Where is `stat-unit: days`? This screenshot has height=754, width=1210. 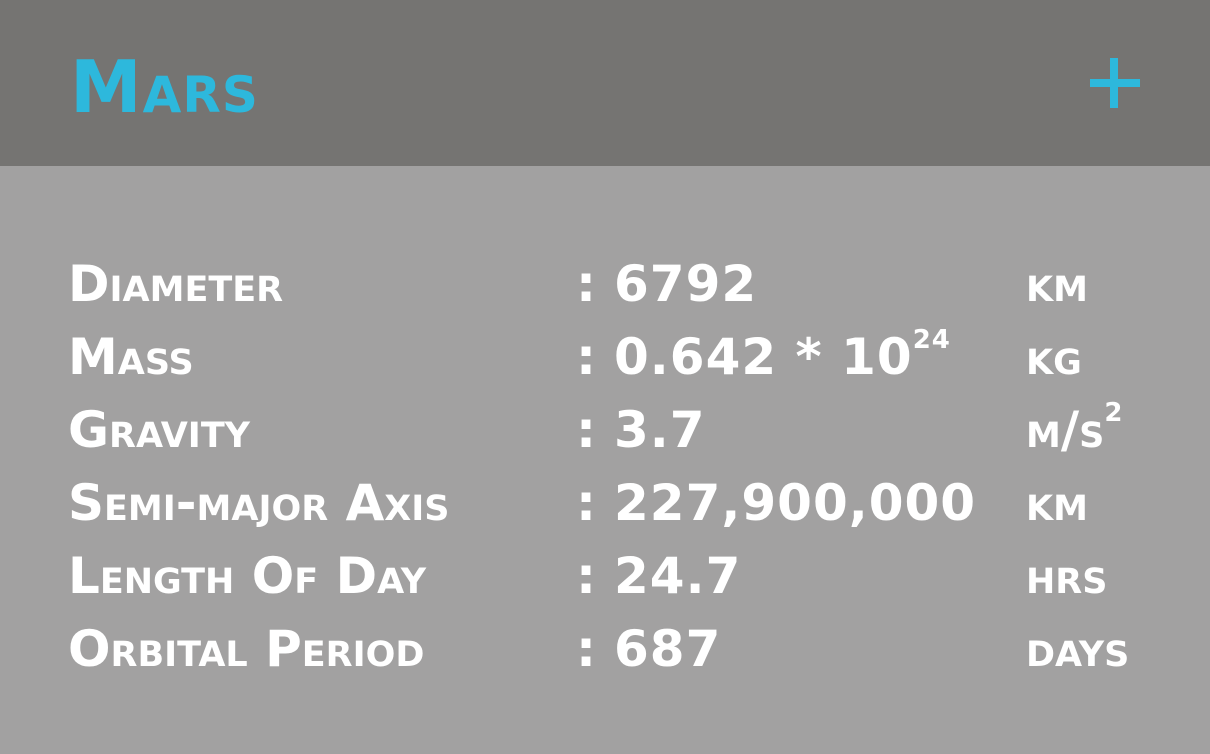 stat-unit: days is located at coordinates (1078, 649).